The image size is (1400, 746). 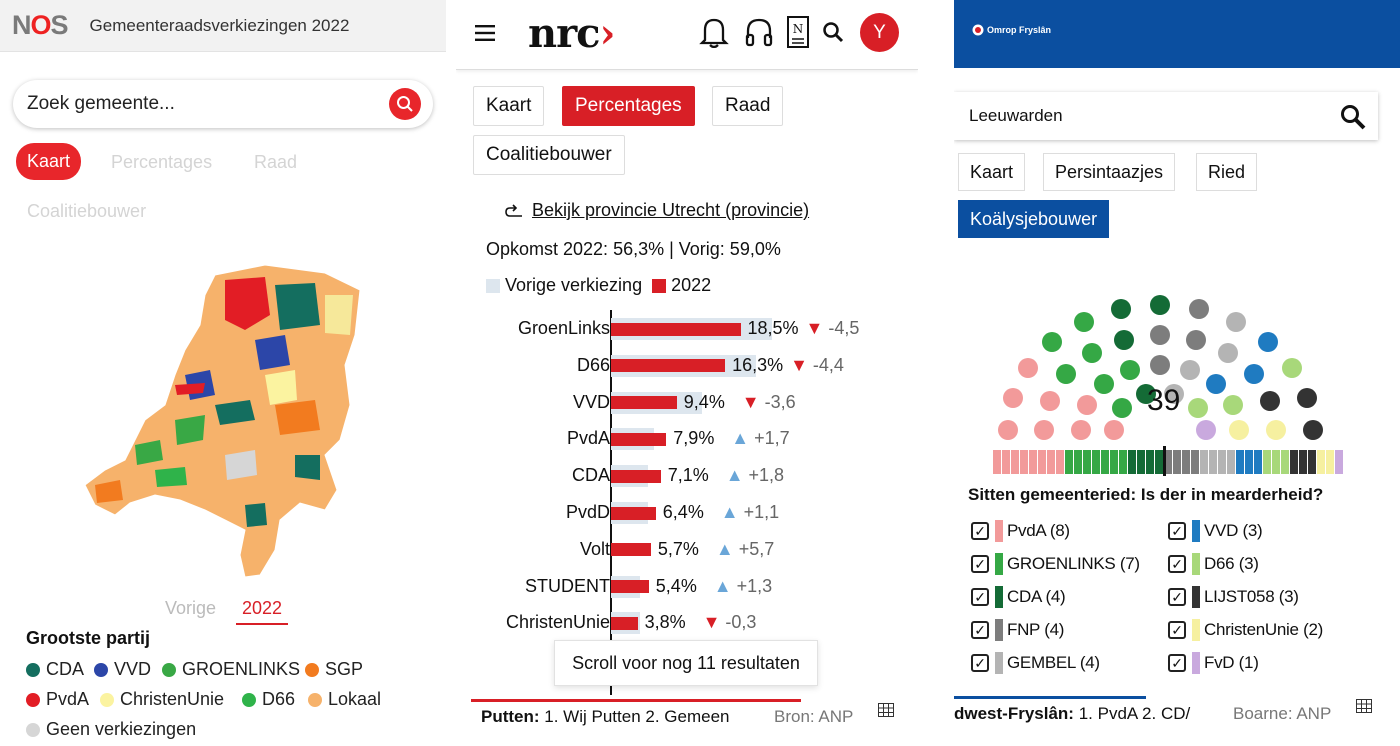 What do you see at coordinates (760, 438) in the screenshot?
I see `delta-up: ▲ +1,7` at bounding box center [760, 438].